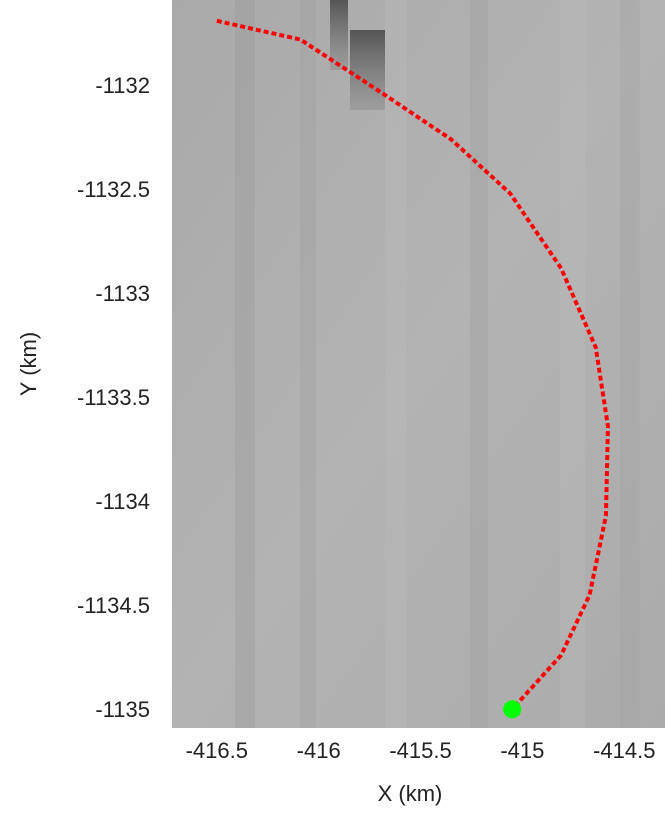 This screenshot has height=814, width=665. I want to click on y-tick-label: -1134, so click(122, 501).